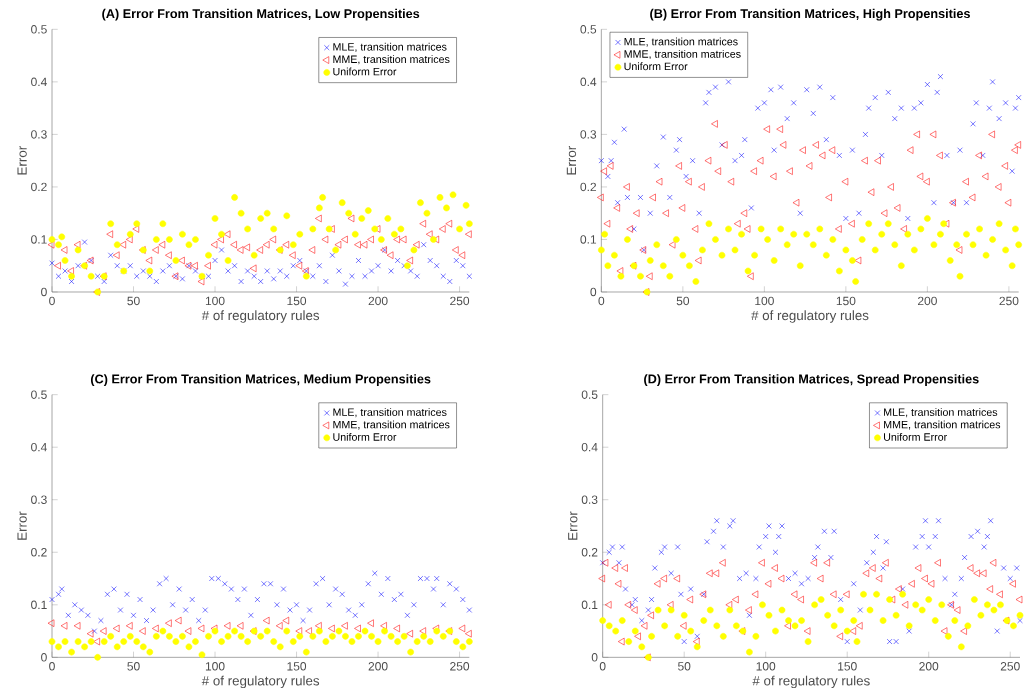 The height and width of the screenshot is (700, 1024). I want to click on chart-title: (C) Error From Transition Matrices, Medium Propensities, so click(260, 380).